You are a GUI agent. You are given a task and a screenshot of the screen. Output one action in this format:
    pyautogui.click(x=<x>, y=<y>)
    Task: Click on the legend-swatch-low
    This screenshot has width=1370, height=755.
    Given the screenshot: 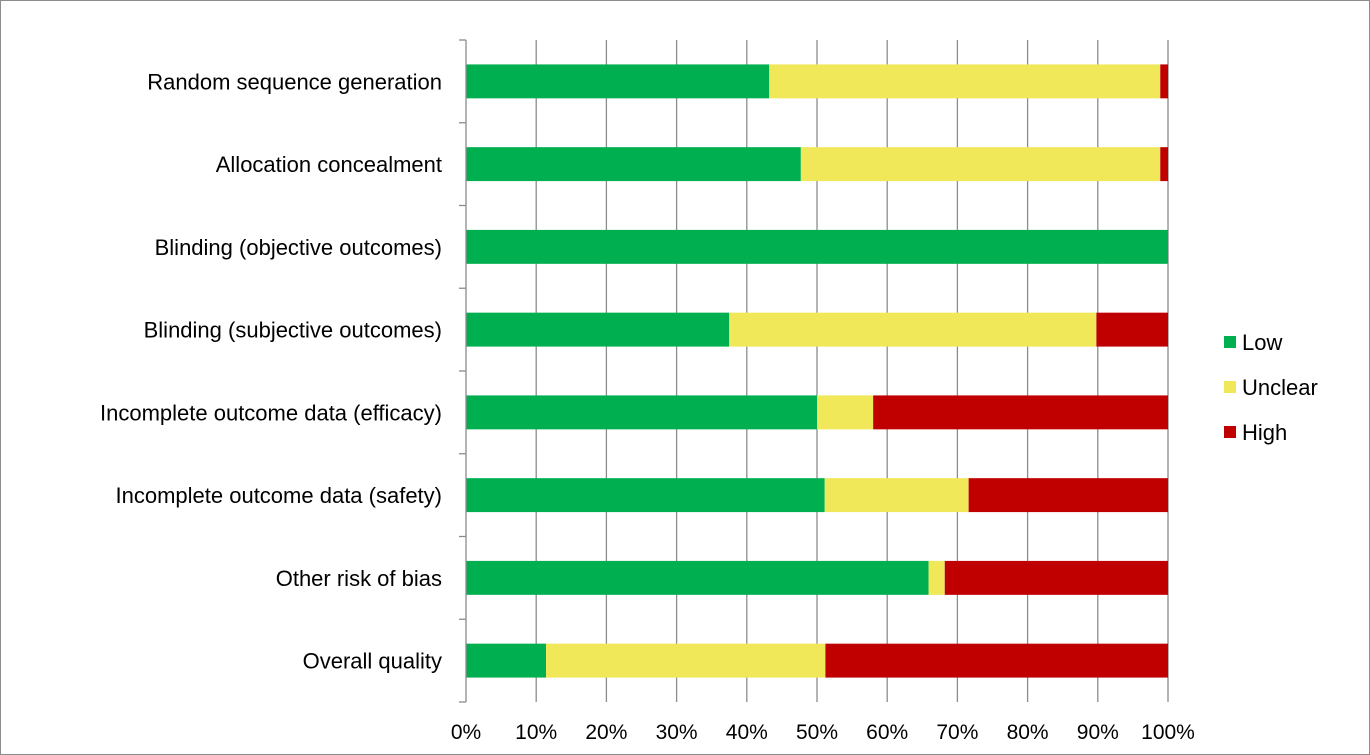 What is the action you would take?
    pyautogui.click(x=1230, y=342)
    